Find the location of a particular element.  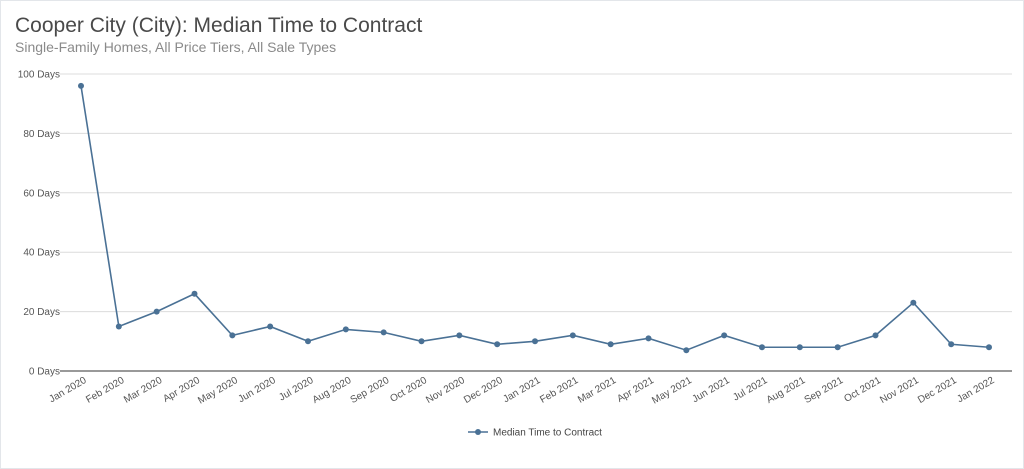

x-tick-label: Mar 2020 is located at coordinates (143, 390).